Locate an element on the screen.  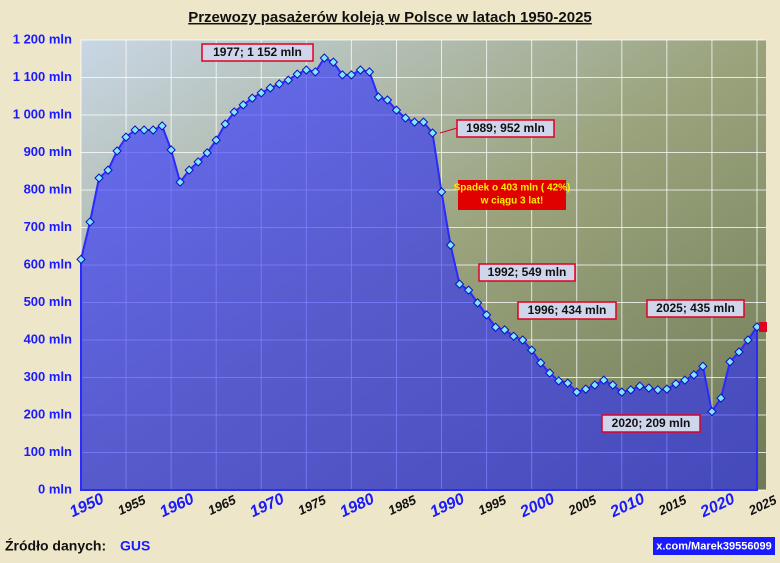
leader is located at coordinates (448, 130).